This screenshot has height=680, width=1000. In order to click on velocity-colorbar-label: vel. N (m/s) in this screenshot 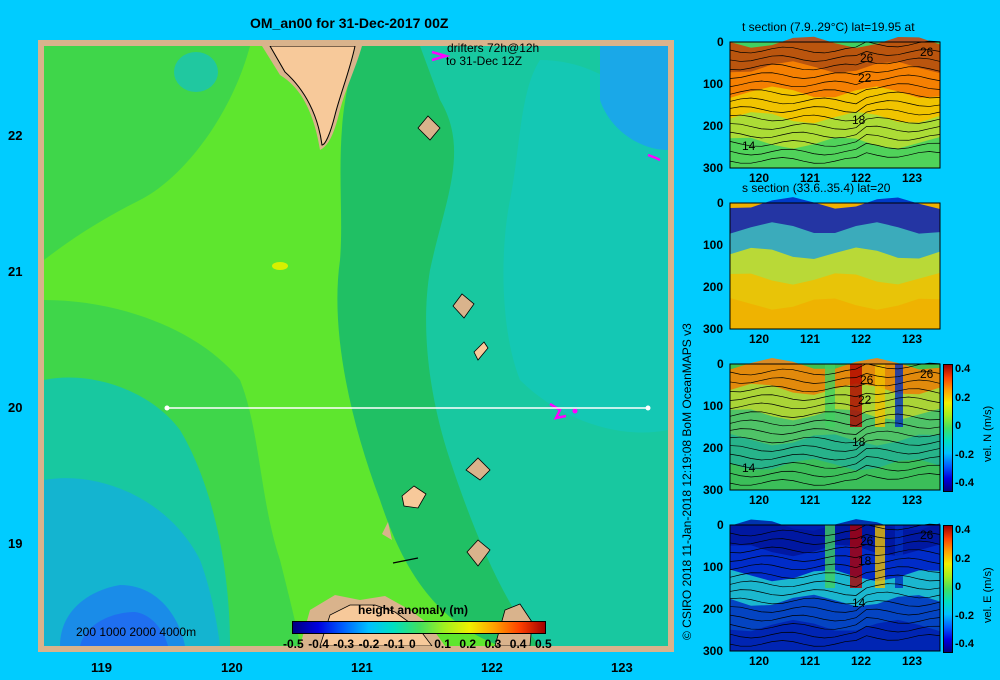, I will do `click(988, 433)`.